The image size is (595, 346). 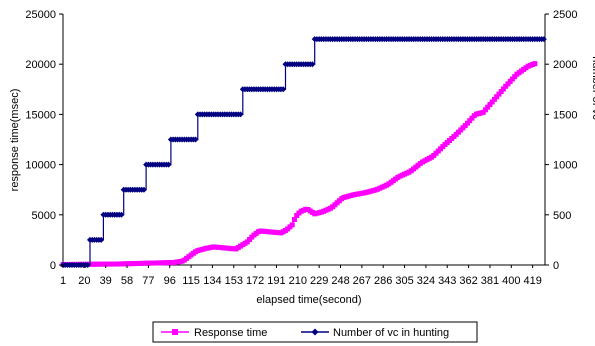 What do you see at coordinates (170, 281) in the screenshot?
I see `x-tick-label: 96` at bounding box center [170, 281].